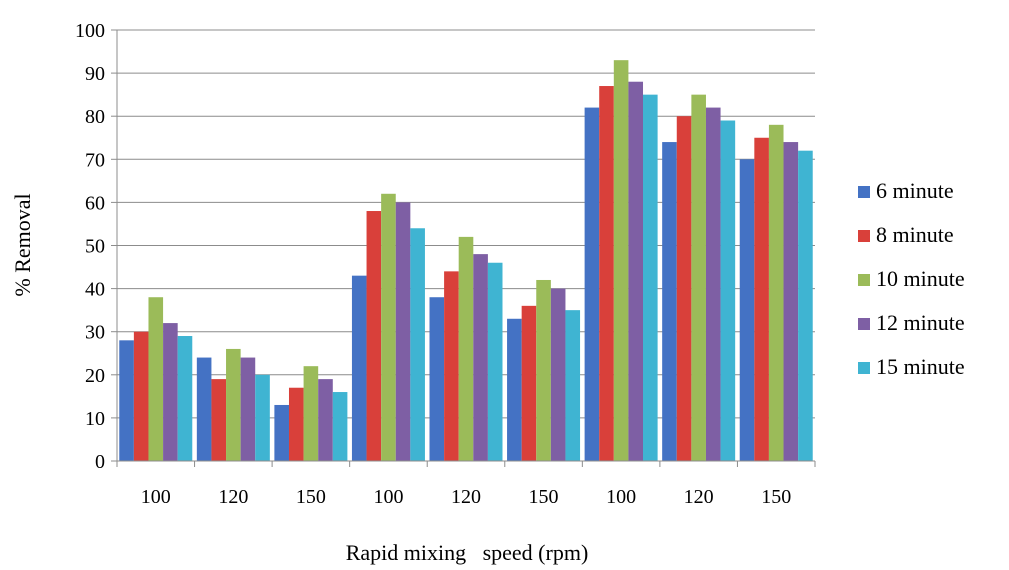  What do you see at coordinates (95, 117) in the screenshot?
I see `y-tick-label: 80` at bounding box center [95, 117].